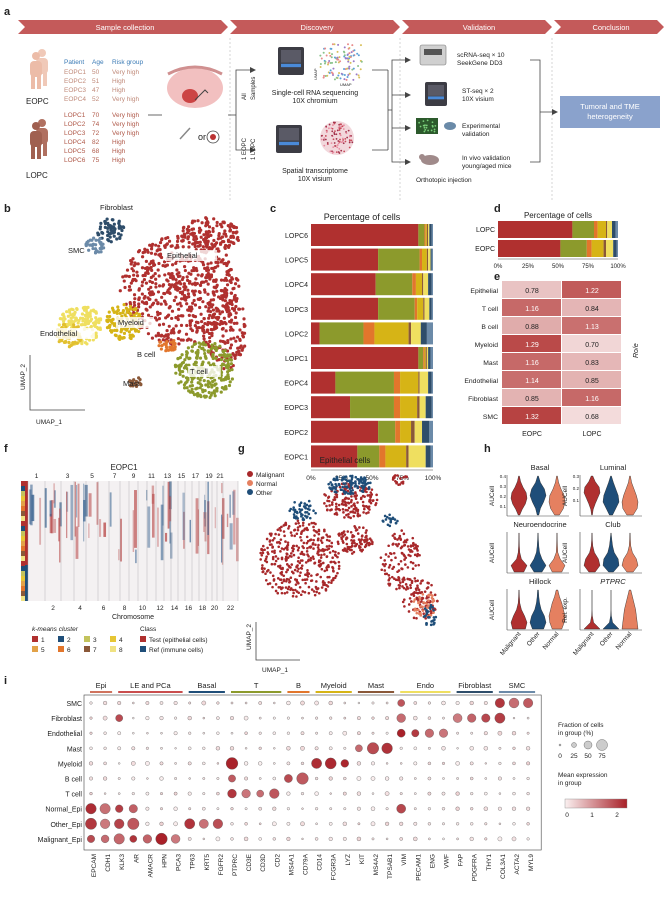 Image resolution: width=670 pixels, height=902 pixels. Describe the element at coordinates (476, 134) in the screenshot. I see `val-label: validation` at that location.